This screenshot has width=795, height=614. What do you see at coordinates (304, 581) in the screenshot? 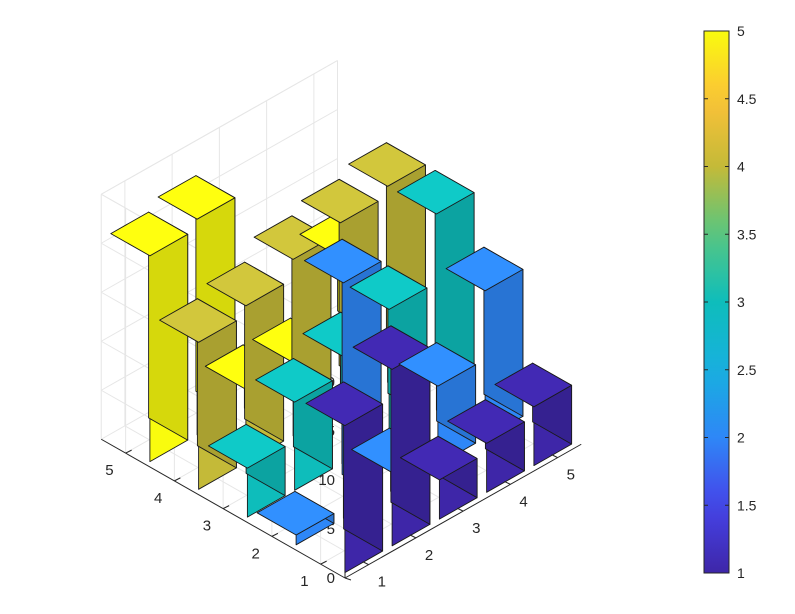
I see `series-tick-label: 1` at bounding box center [304, 581].